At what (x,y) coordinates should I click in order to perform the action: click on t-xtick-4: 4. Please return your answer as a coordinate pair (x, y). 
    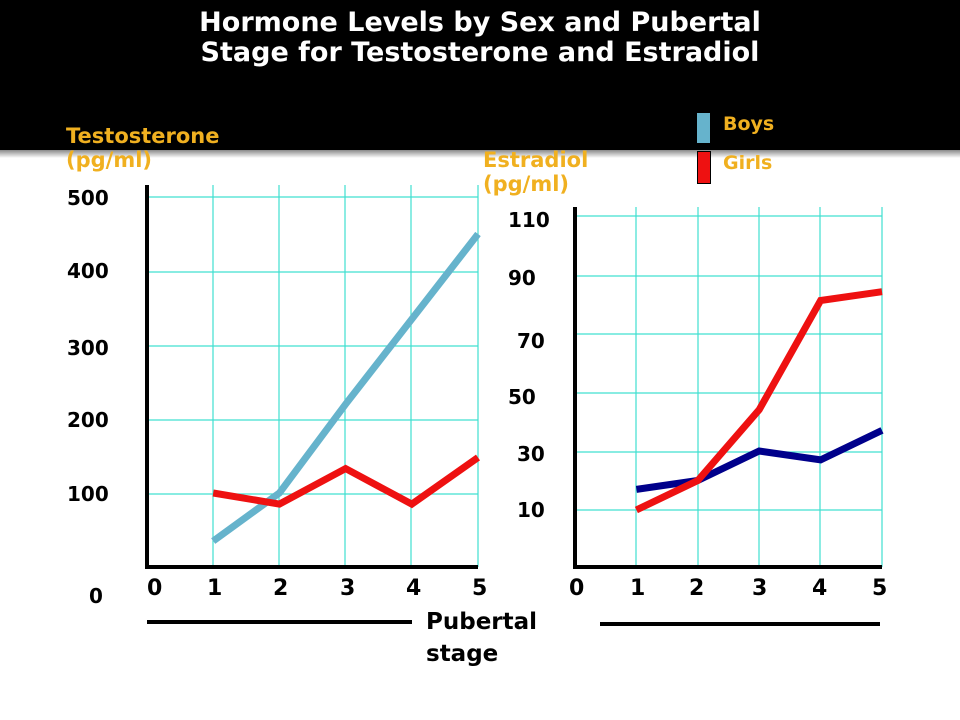
    Looking at the image, I should click on (414, 588).